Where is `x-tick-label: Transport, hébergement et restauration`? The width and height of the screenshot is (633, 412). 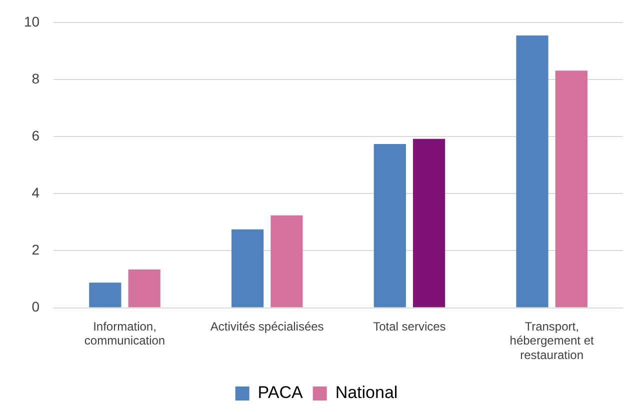
x-tick-label: Transport, hébergement et restauration is located at coordinates (552, 340).